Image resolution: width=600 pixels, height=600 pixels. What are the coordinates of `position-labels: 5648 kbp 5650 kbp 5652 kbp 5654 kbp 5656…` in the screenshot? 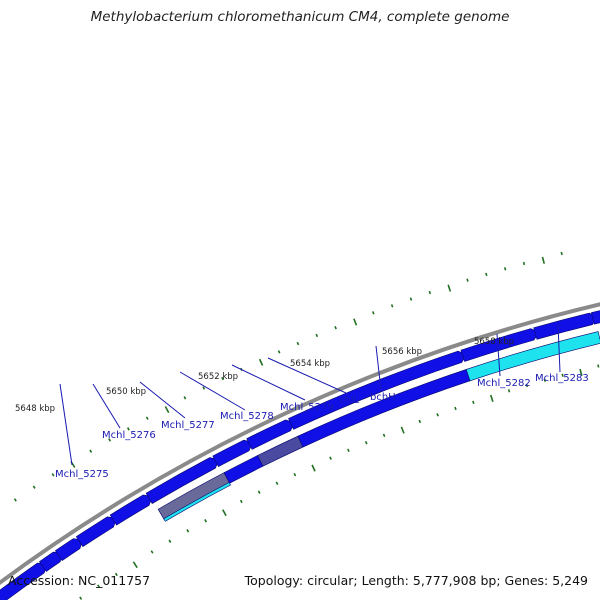 It's located at (264, 375).